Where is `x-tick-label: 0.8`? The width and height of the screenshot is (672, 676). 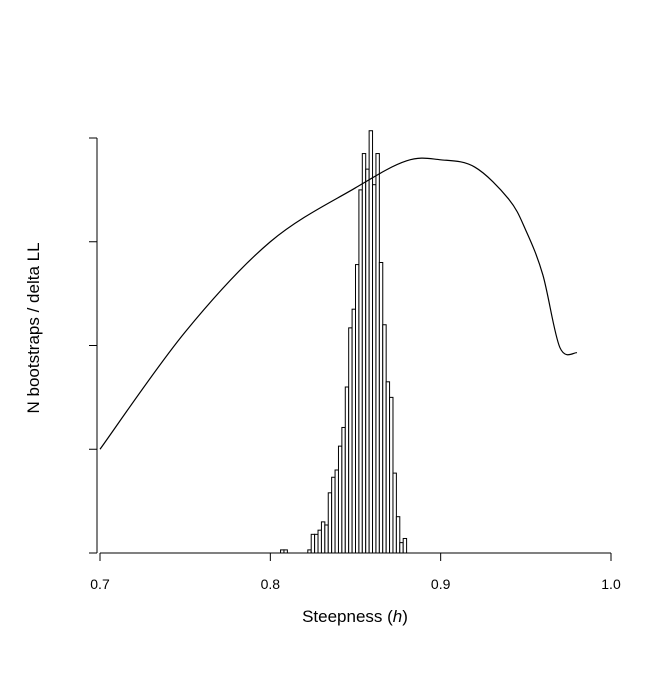 x-tick-label: 0.8 is located at coordinates (271, 584).